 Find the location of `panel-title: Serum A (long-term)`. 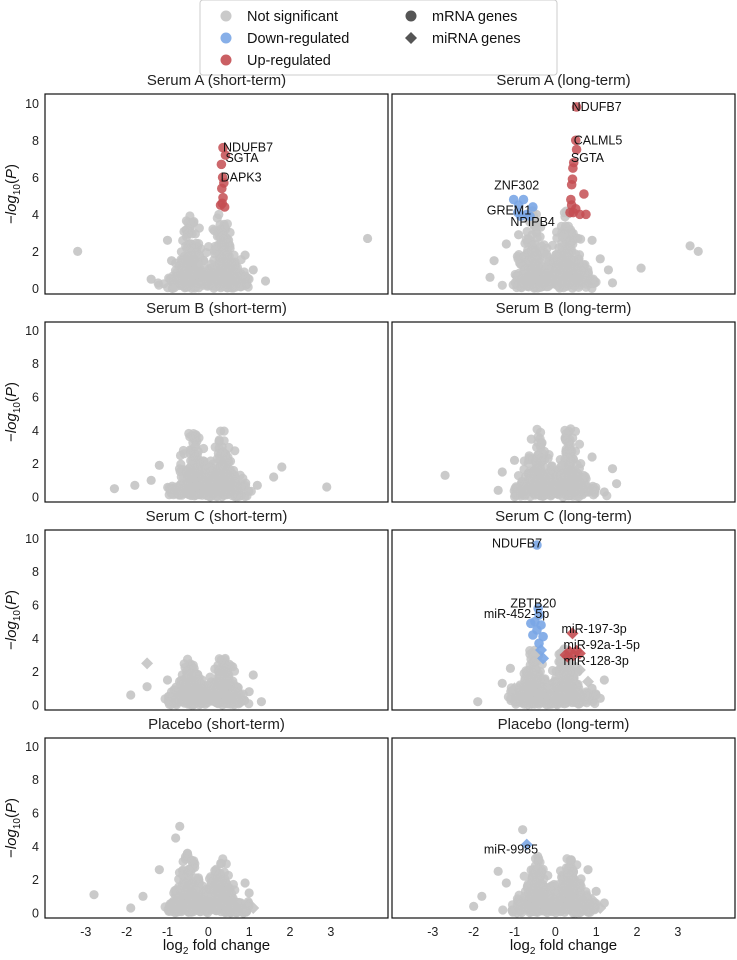

panel-title: Serum A (long-term) is located at coordinates (563, 80).